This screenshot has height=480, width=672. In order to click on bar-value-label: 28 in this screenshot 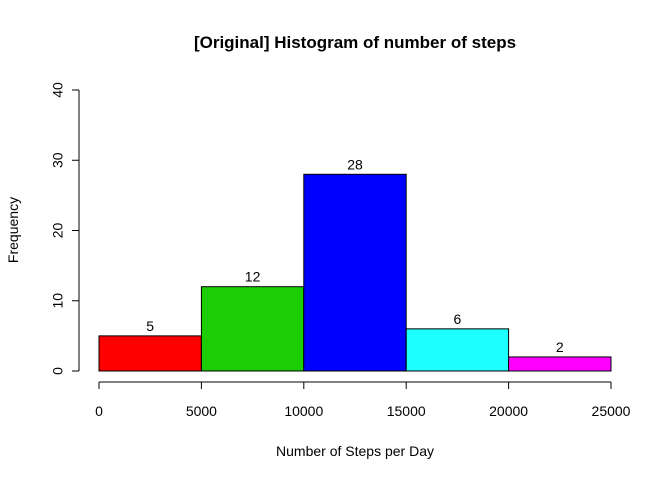, I will do `click(355, 164)`.